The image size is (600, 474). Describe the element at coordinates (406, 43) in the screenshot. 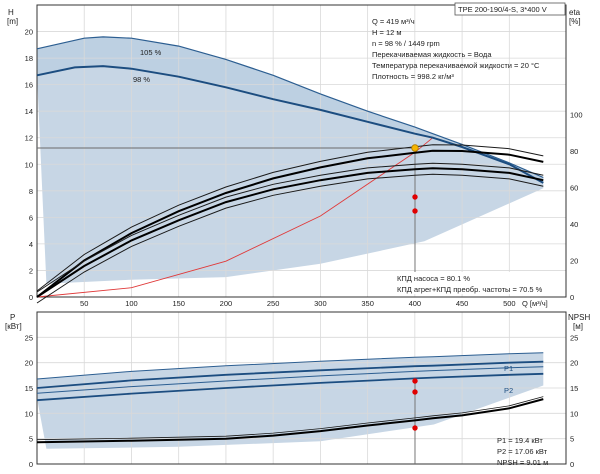

I see `speed-text: n = 98 % / 1449 rpm` at that location.